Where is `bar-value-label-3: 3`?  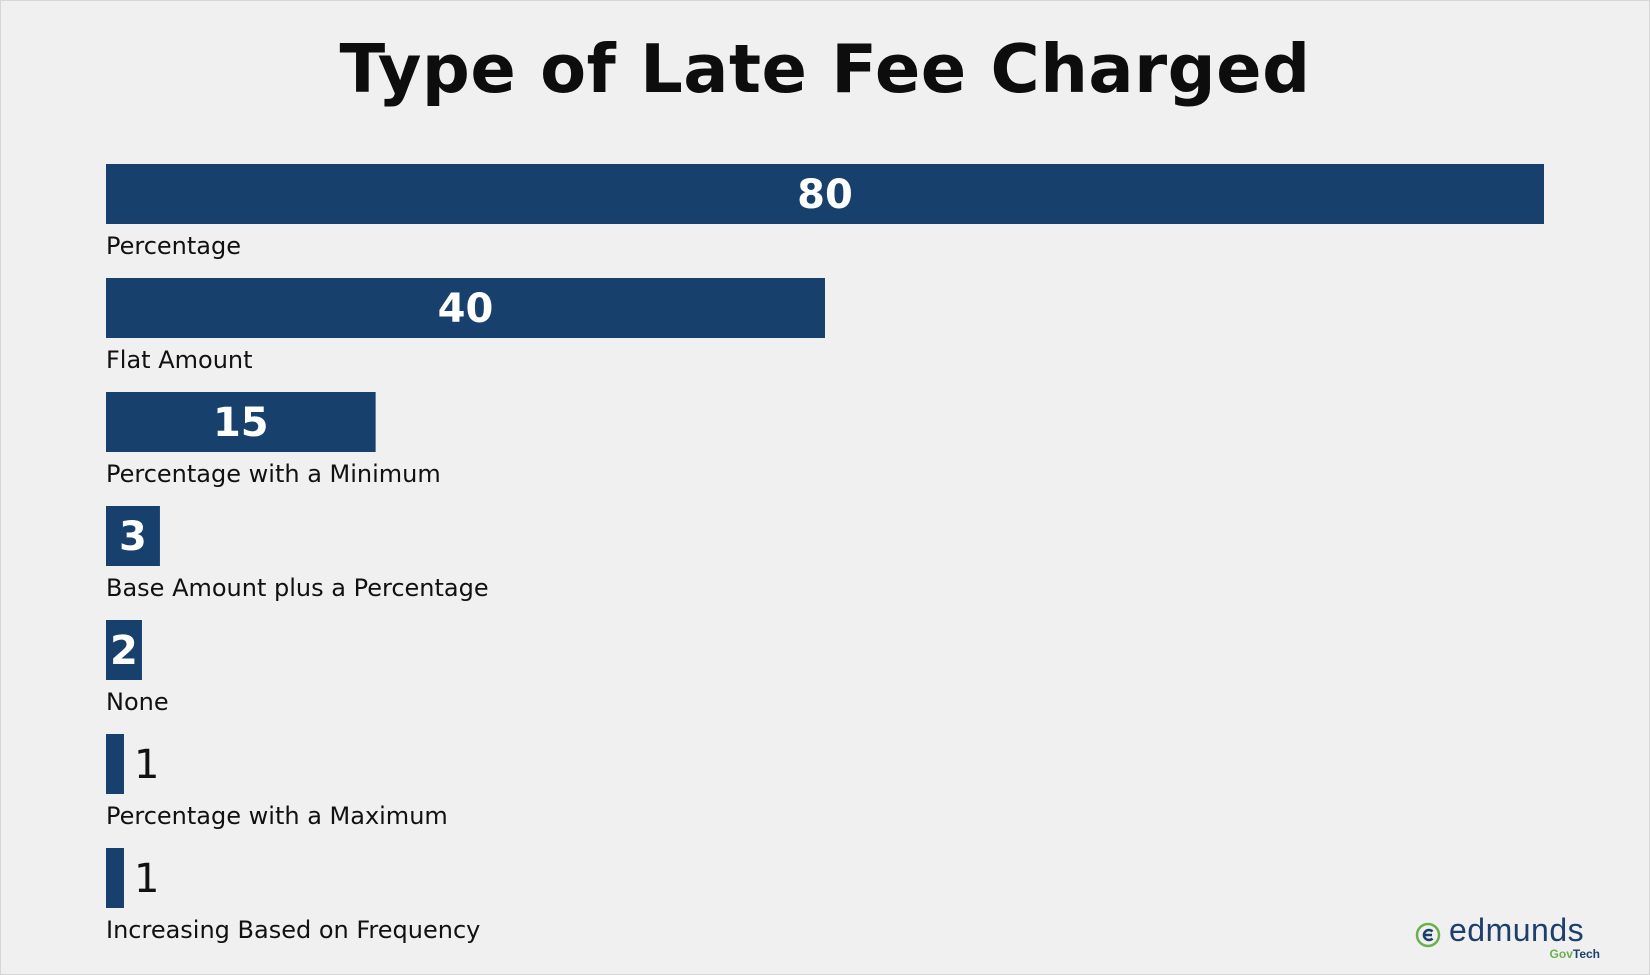
bar-value-label-3: 3 is located at coordinates (133, 537).